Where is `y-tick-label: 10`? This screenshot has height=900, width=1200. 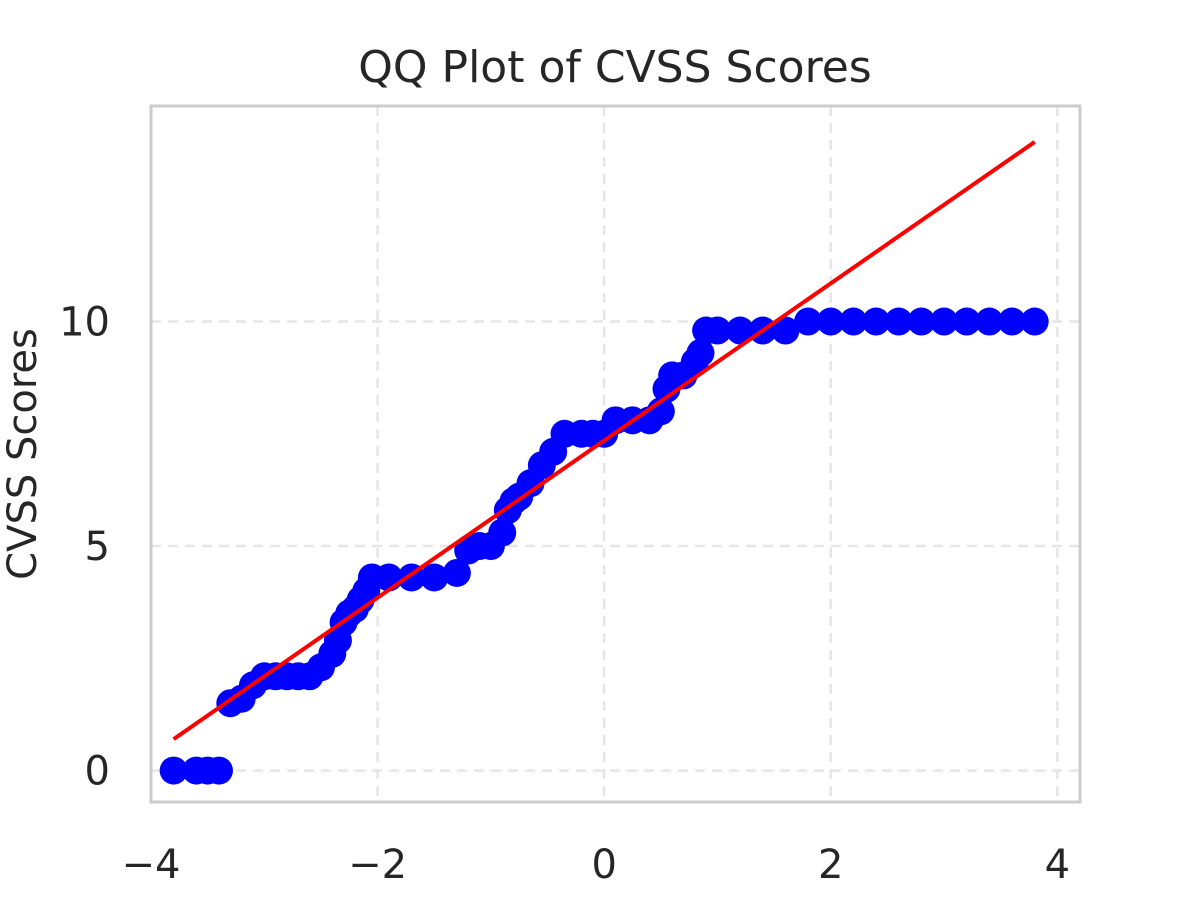 y-tick-label: 10 is located at coordinates (84, 323).